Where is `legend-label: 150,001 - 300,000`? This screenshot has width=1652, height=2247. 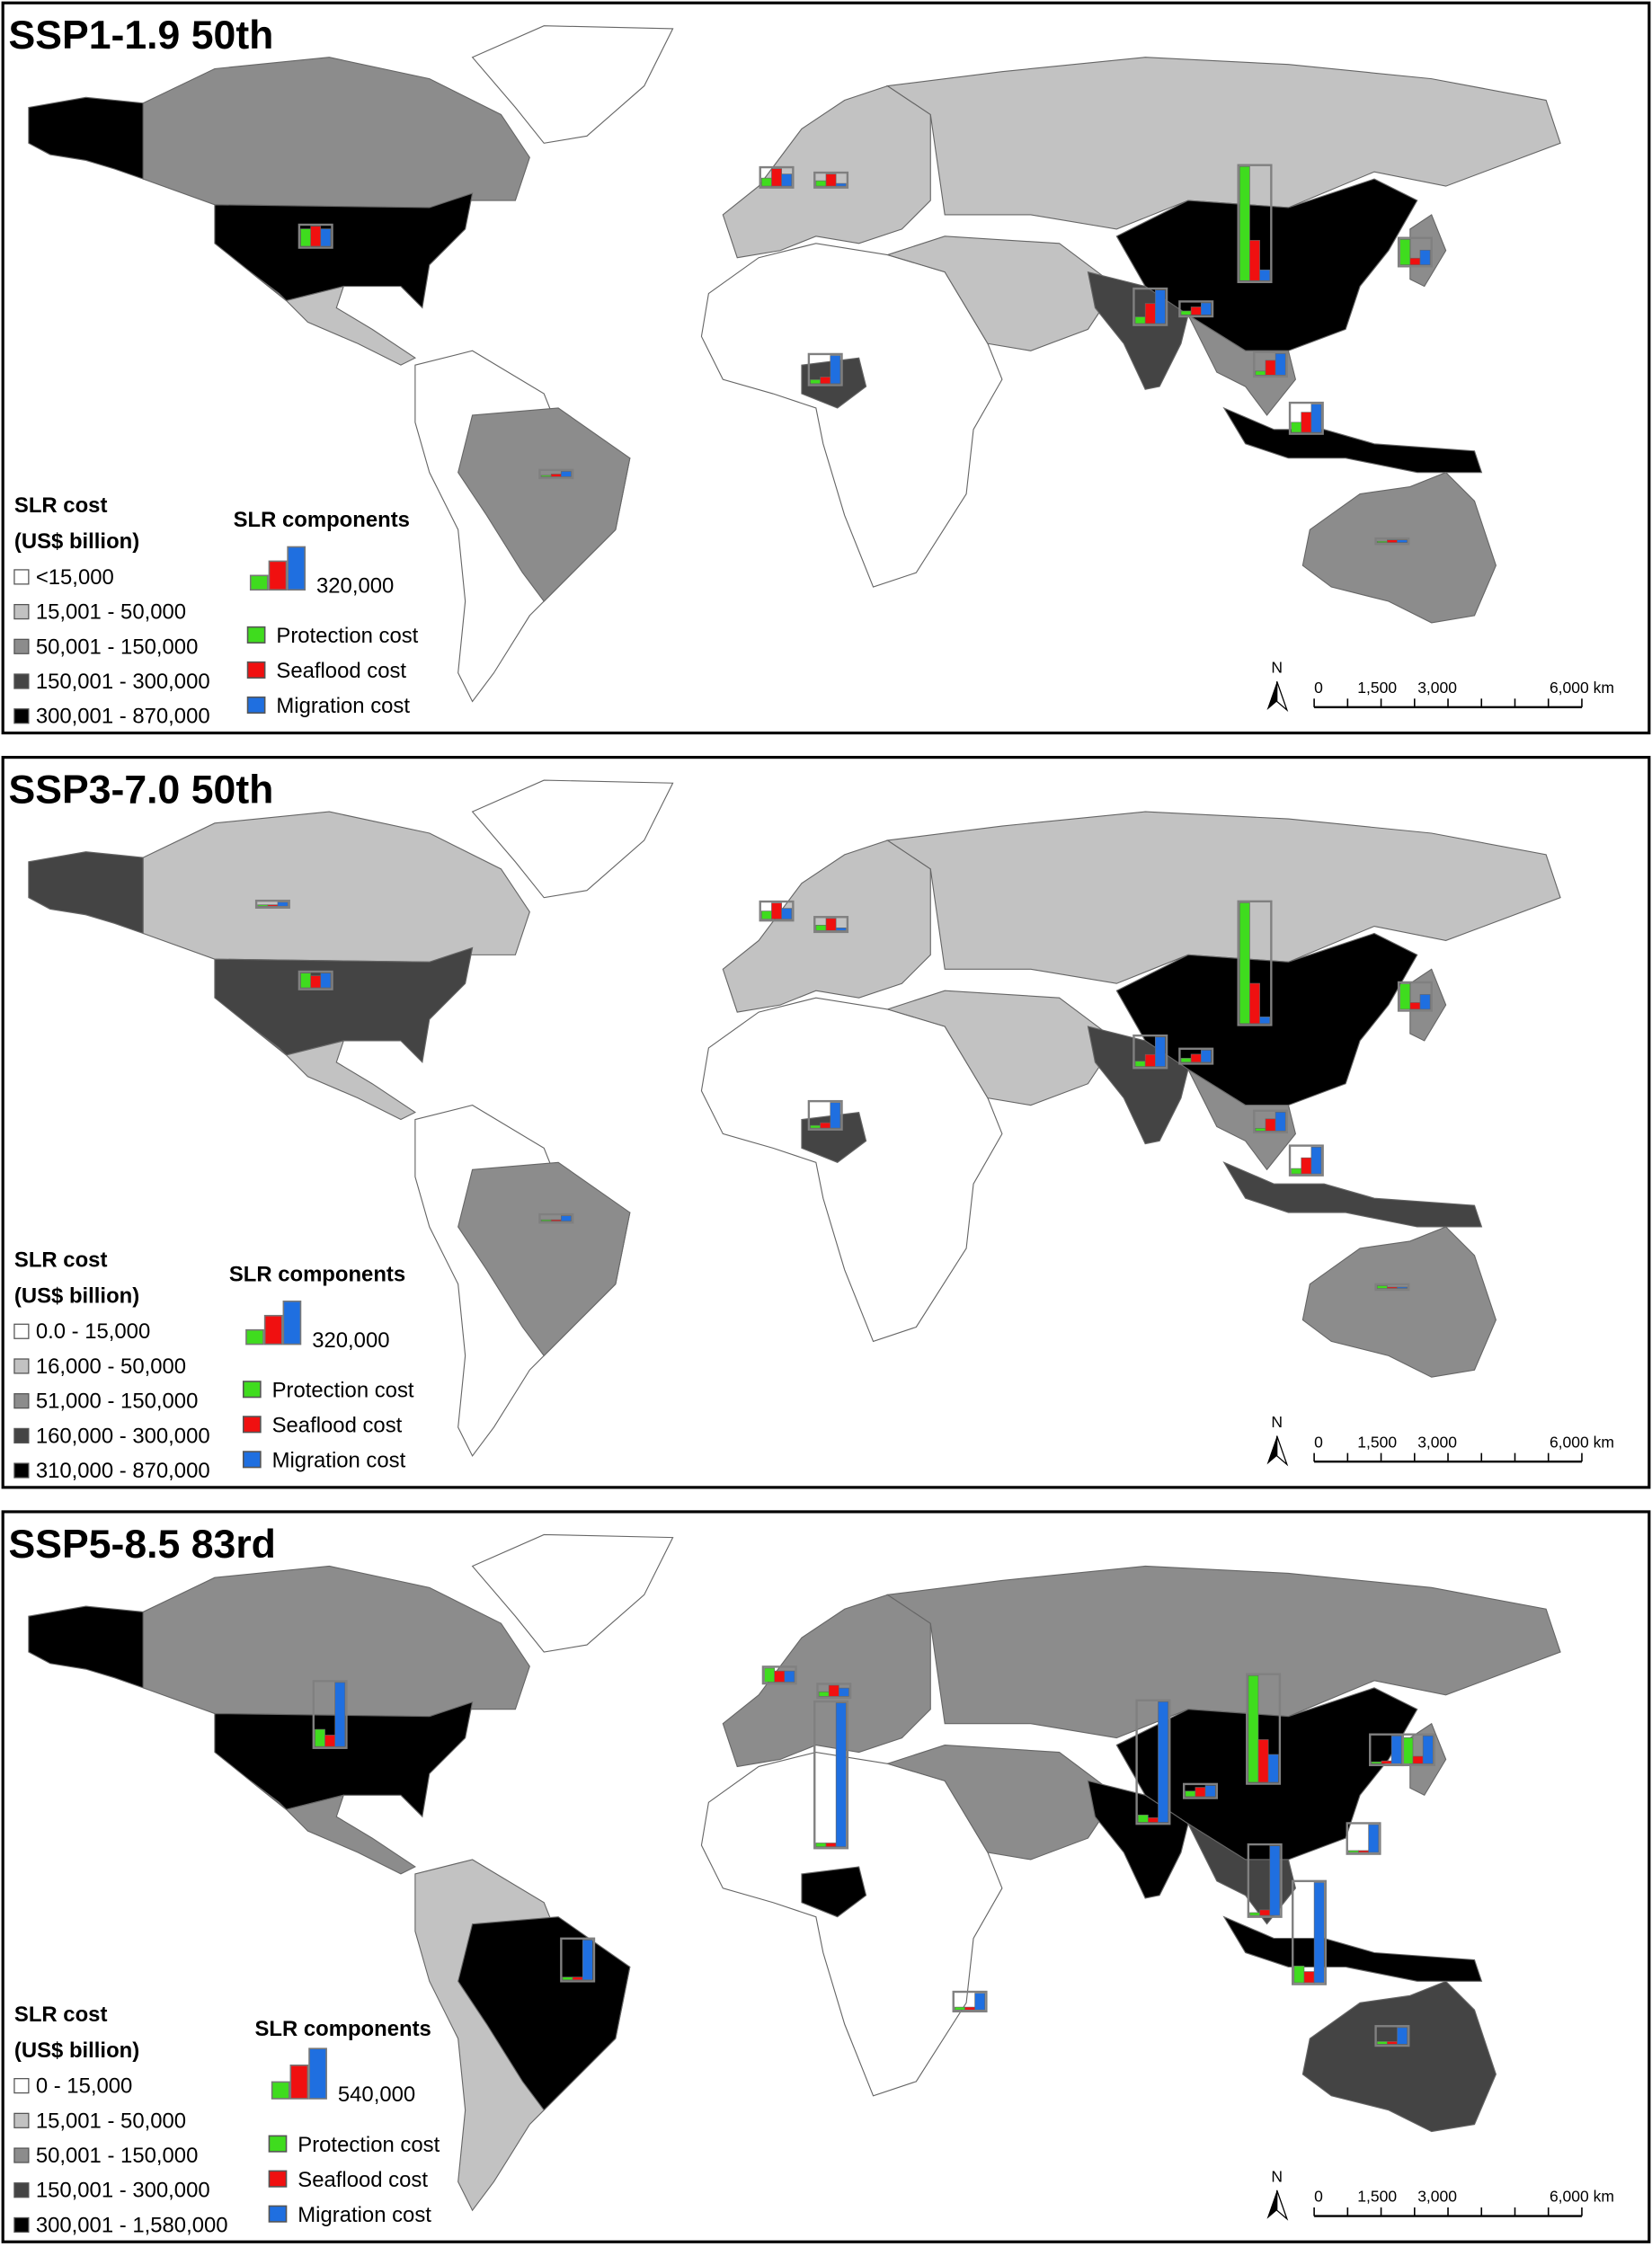
legend-label: 150,001 - 300,000 is located at coordinates (123, 682).